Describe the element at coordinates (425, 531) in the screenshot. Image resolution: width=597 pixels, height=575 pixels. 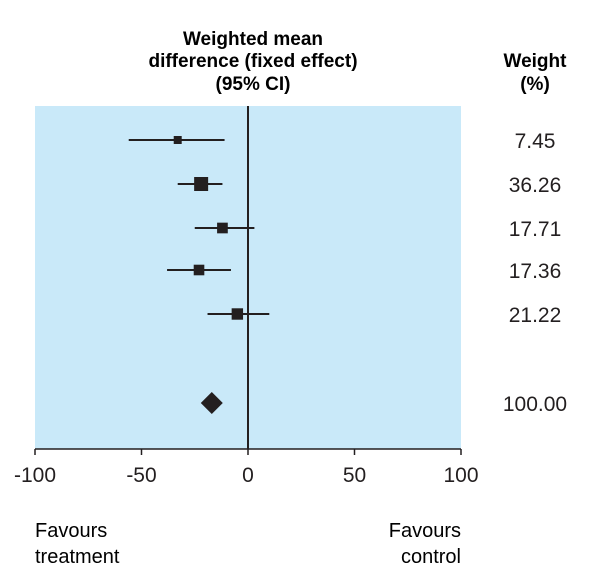
I see `favours-control-line-1: Favours` at that location.